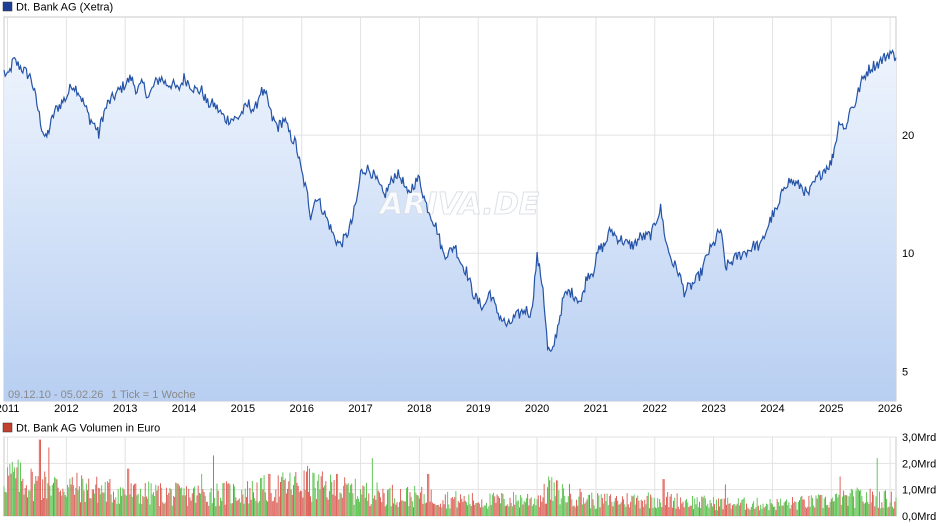  Describe the element at coordinates (713, 409) in the screenshot. I see `price-x-tick-label: 2023` at that location.